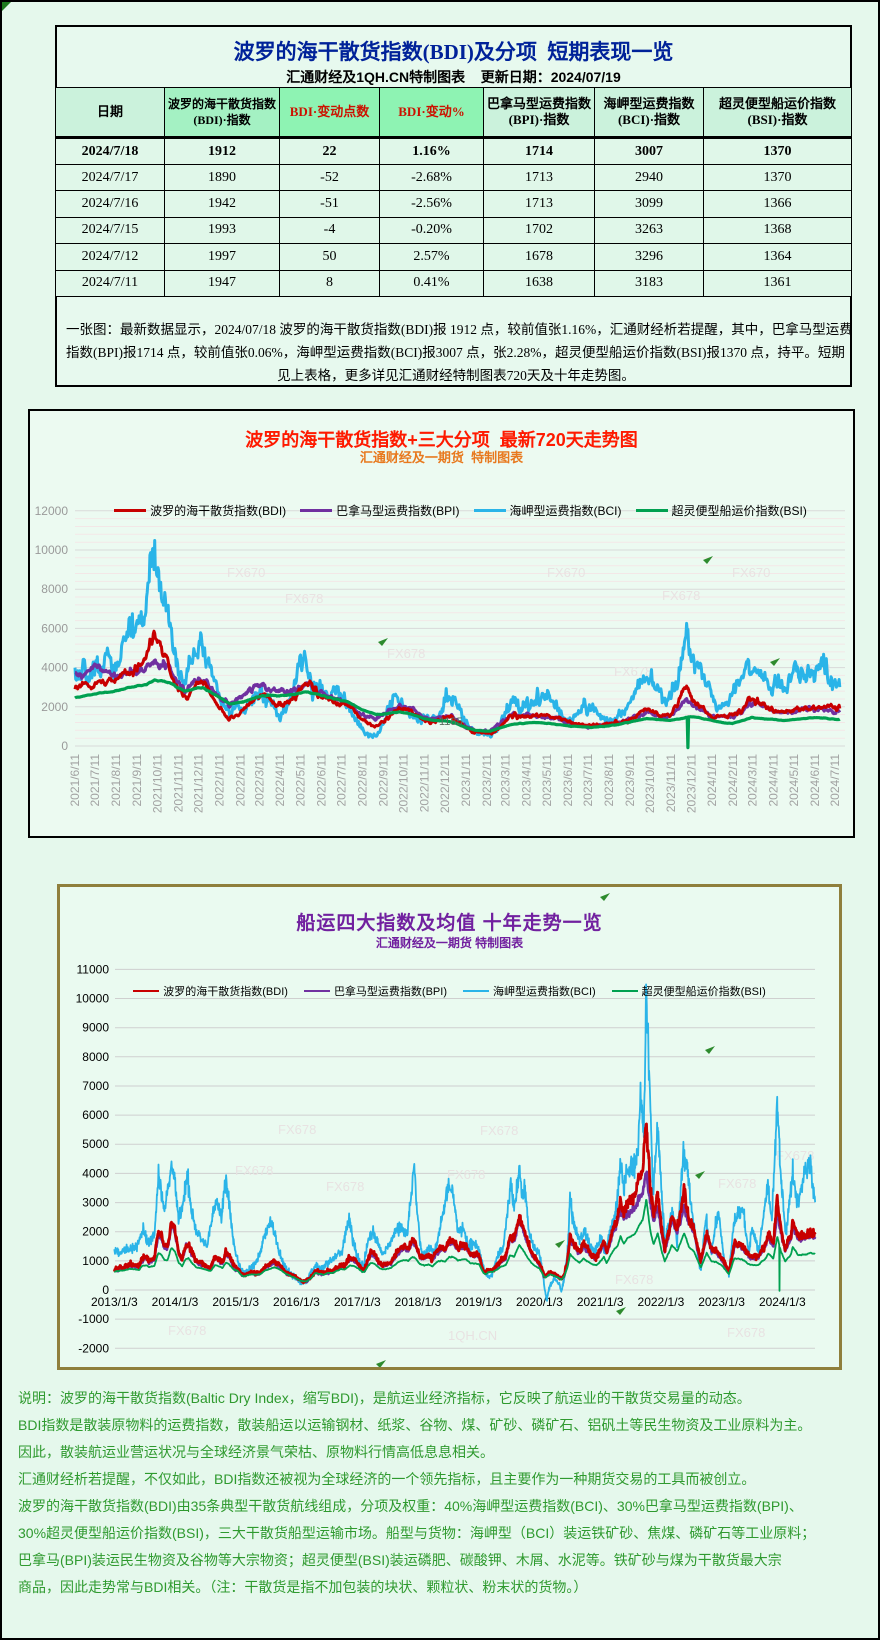 The image size is (880, 1640). What do you see at coordinates (235, 1302) in the screenshot?
I see `svg-text: 2015/1/3` at bounding box center [235, 1302].